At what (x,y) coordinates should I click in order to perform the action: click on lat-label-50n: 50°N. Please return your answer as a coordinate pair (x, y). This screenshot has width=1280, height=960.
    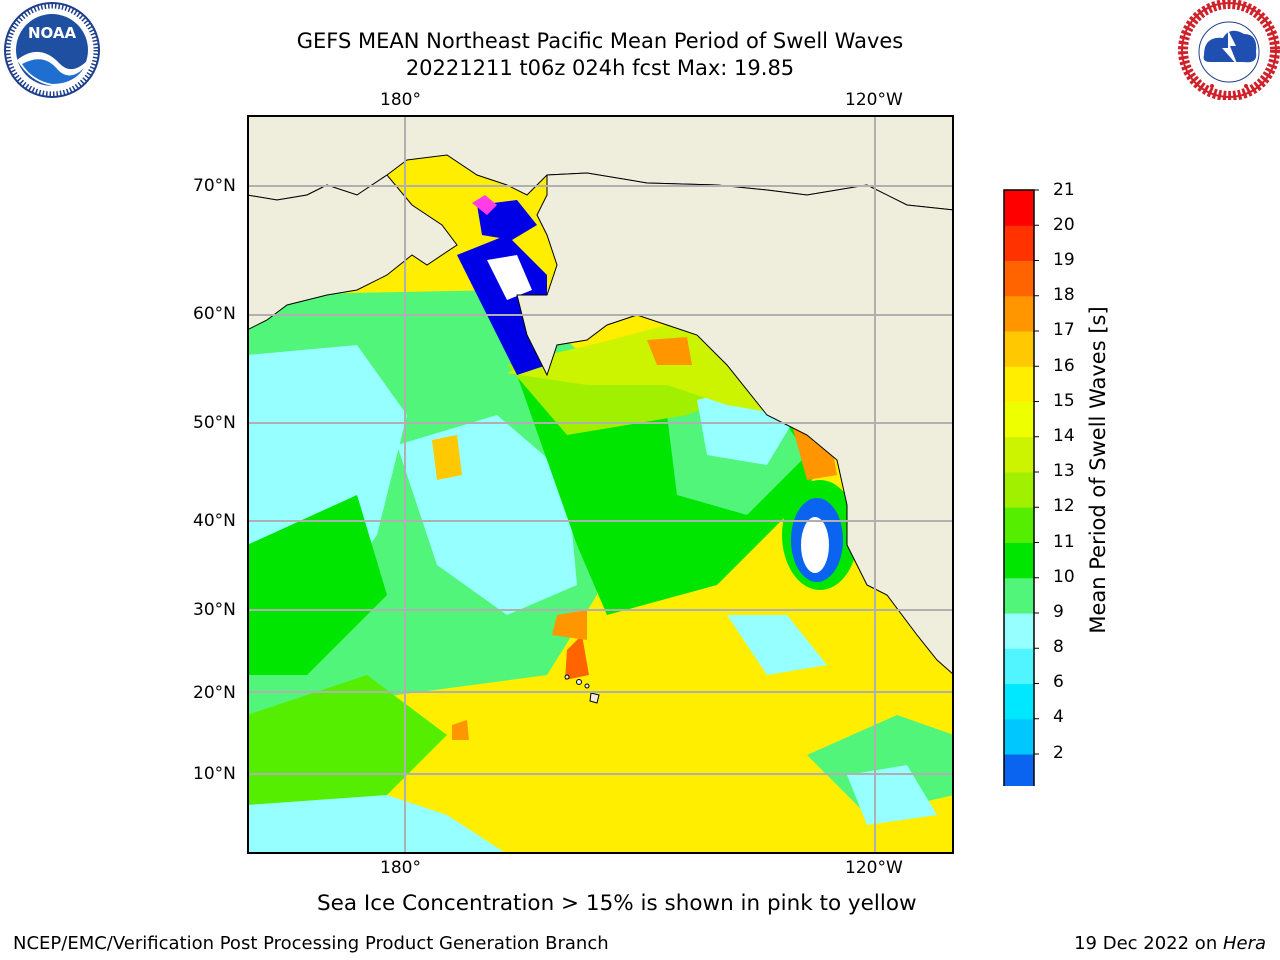
    Looking at the image, I should click on (214, 423).